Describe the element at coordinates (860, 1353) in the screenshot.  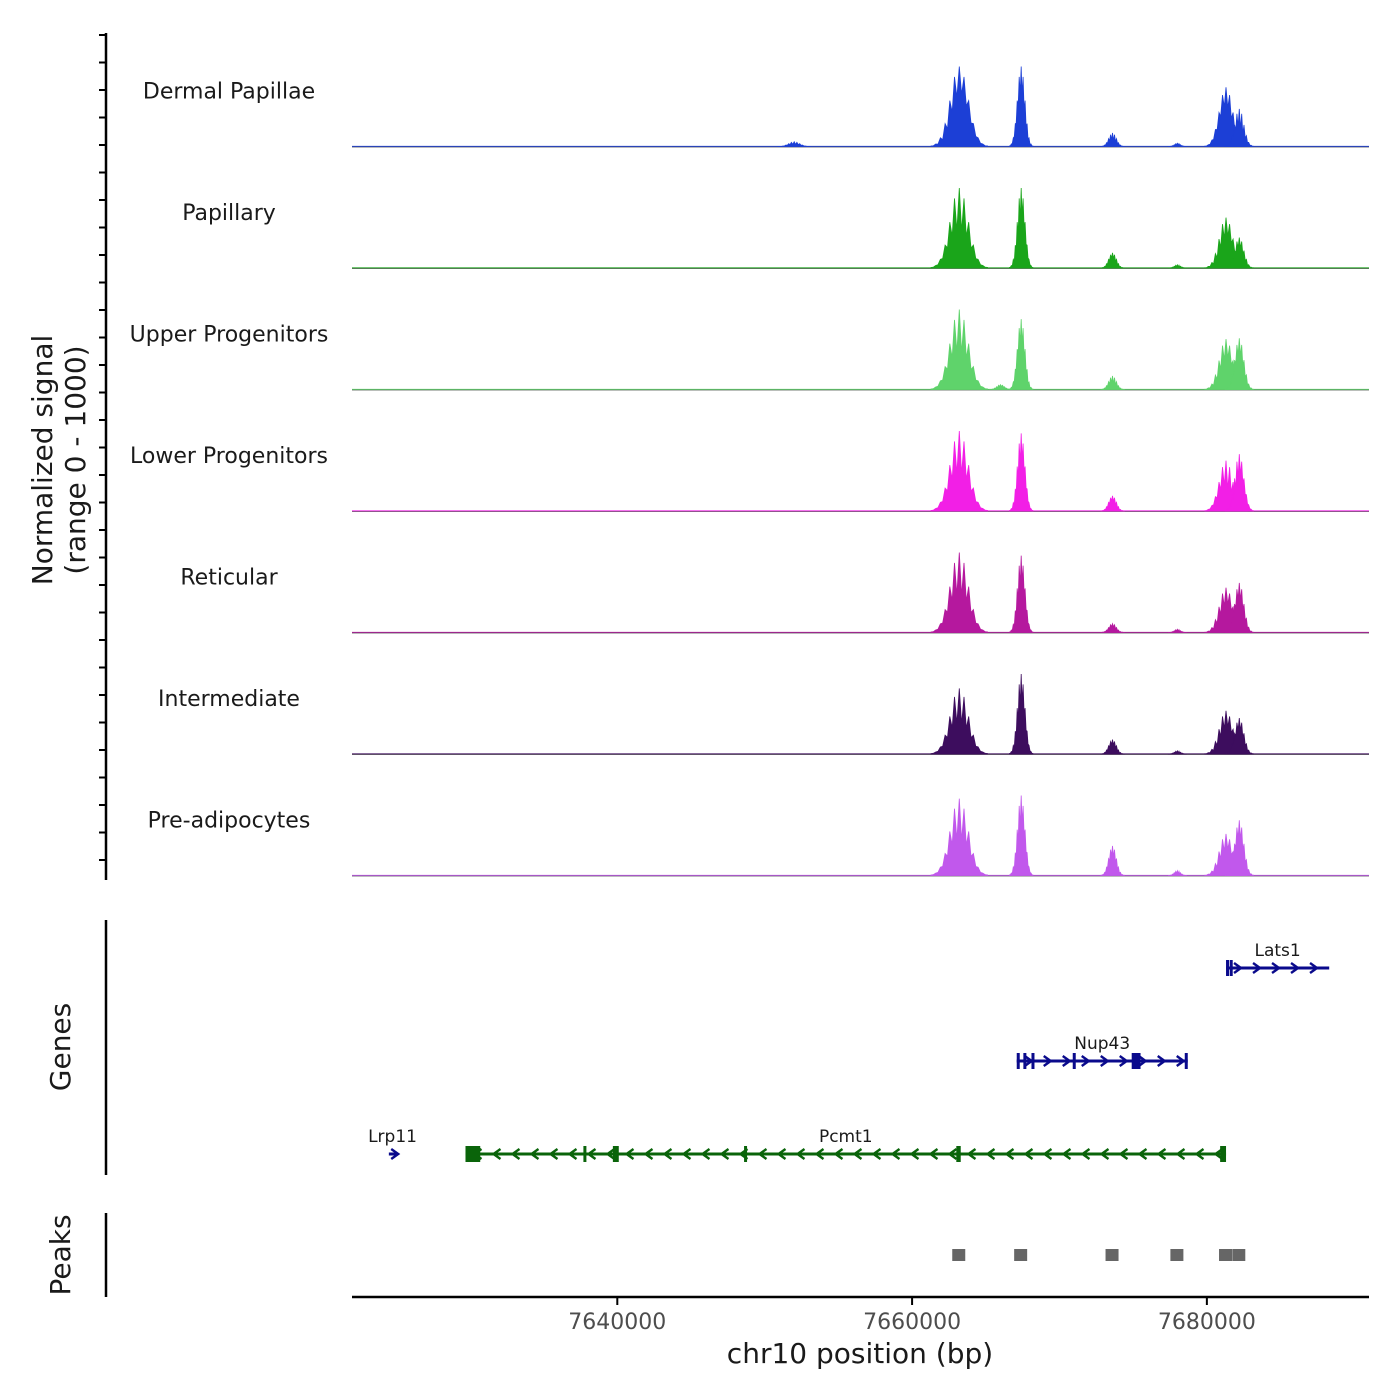
I see `x-axis-label: chr10 position (bp)` at that location.